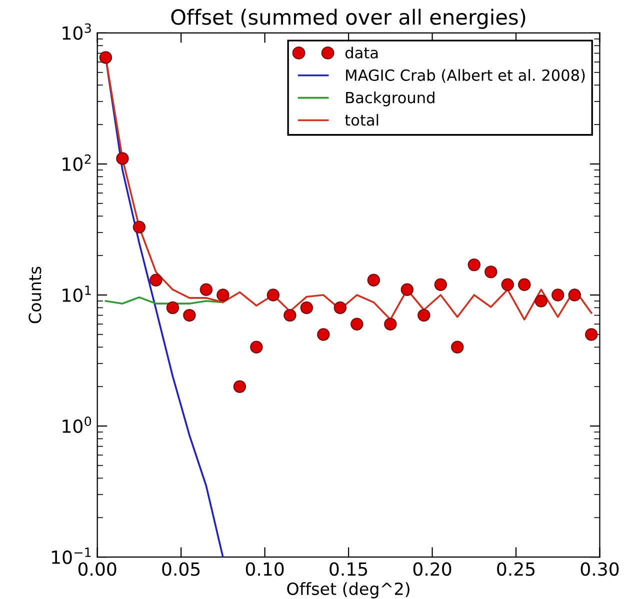  Describe the element at coordinates (465, 76) in the screenshot. I see `legend-label: MAGIC Crab (Albert et al. 2008)` at that location.